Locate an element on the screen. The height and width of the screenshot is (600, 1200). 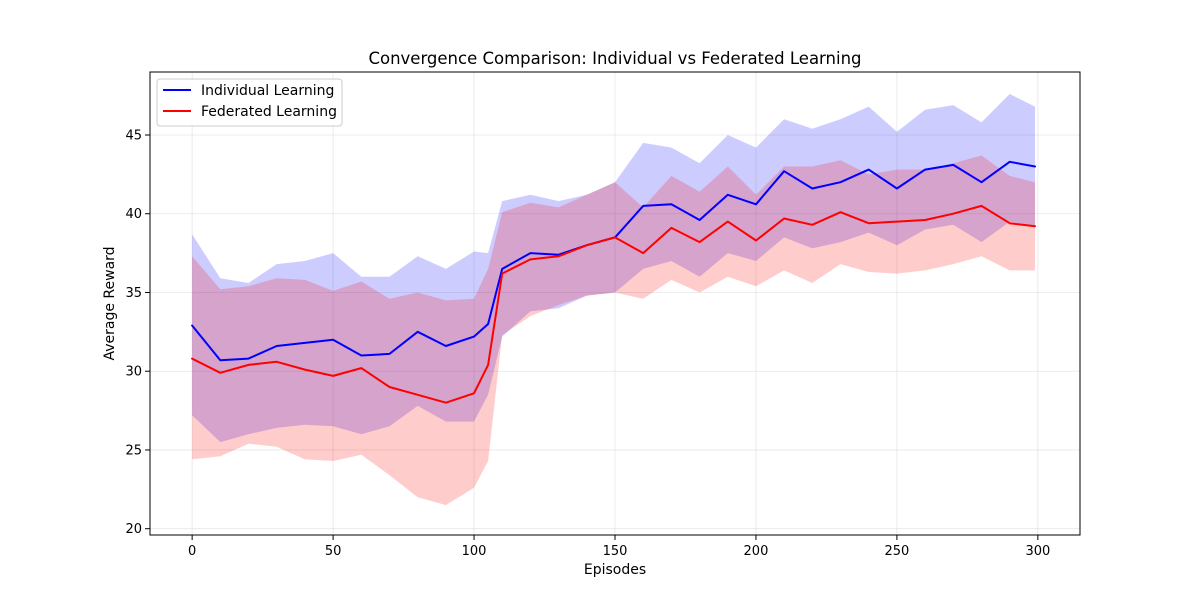
legend: Individual Learning Federated Learning is located at coordinates (249, 102).